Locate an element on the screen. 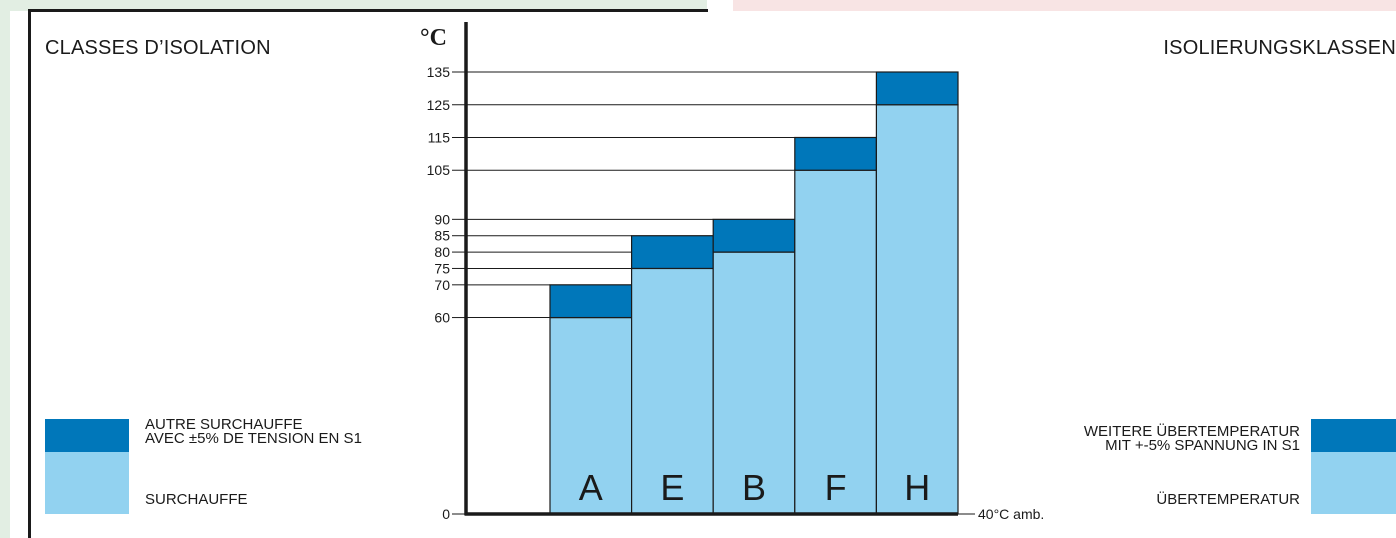 The width and height of the screenshot is (1396, 538). background-strip-right is located at coordinates (1064, 5).